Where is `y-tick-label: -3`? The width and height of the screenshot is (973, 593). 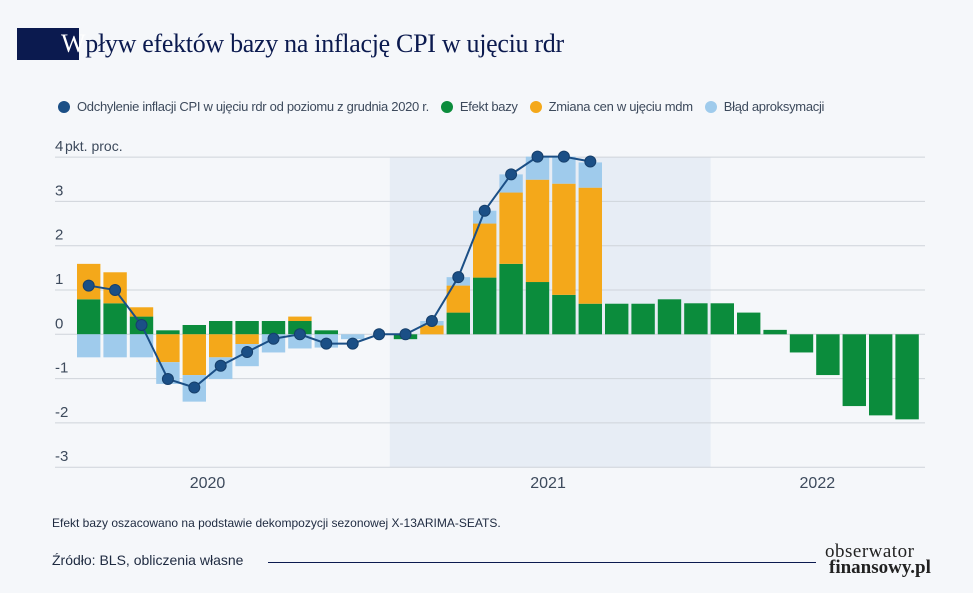
y-tick-label: -3 is located at coordinates (61, 456).